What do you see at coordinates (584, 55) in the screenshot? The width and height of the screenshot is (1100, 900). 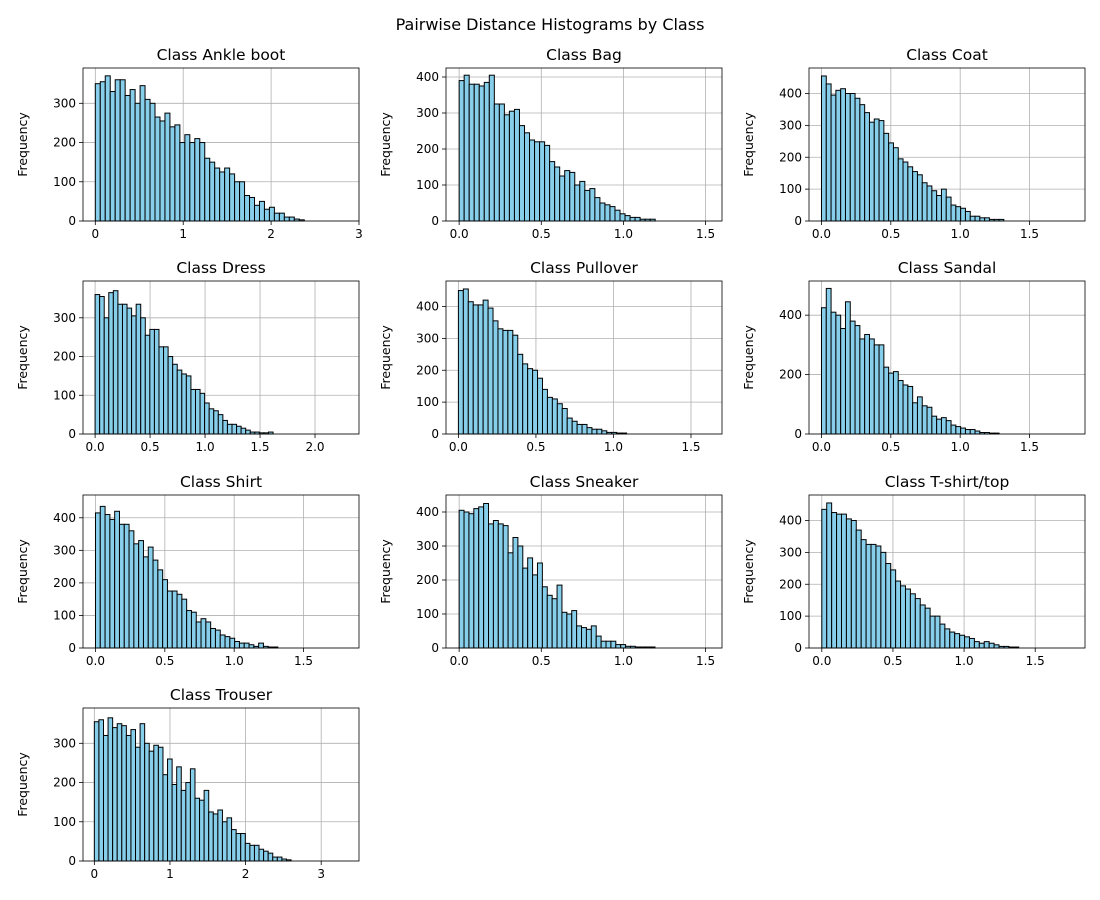 I see `panel-title: Class Bag` at bounding box center [584, 55].